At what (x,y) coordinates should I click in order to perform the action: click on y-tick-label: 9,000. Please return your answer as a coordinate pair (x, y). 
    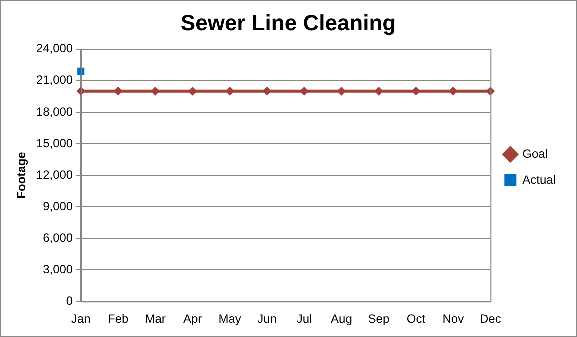
    Looking at the image, I should click on (58, 206).